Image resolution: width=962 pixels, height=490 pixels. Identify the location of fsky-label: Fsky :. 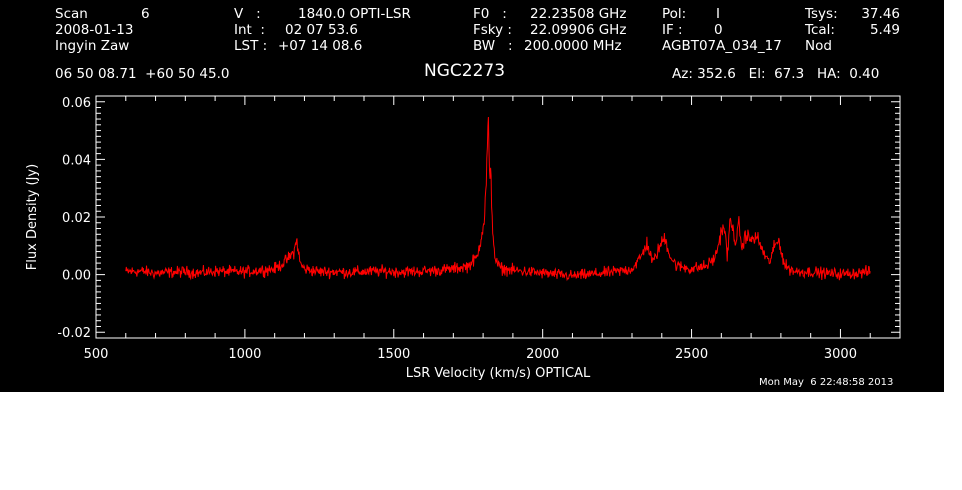
(492, 30).